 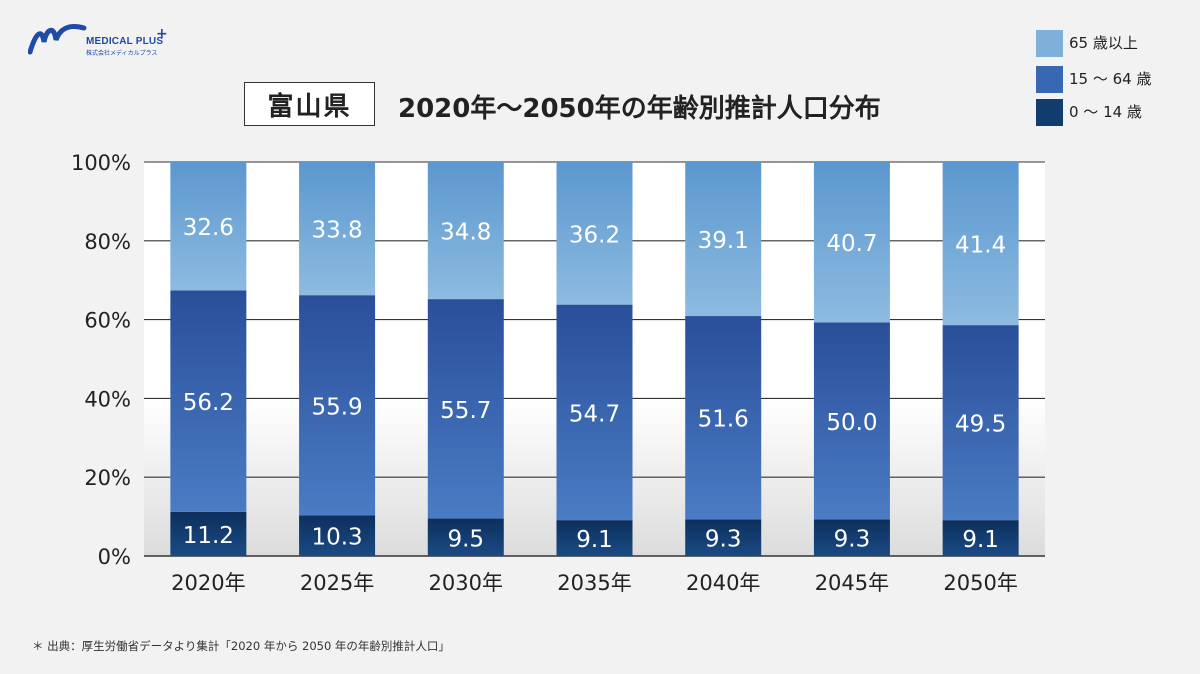 What do you see at coordinates (309, 104) in the screenshot?
I see `prefecture-label: 富山県` at bounding box center [309, 104].